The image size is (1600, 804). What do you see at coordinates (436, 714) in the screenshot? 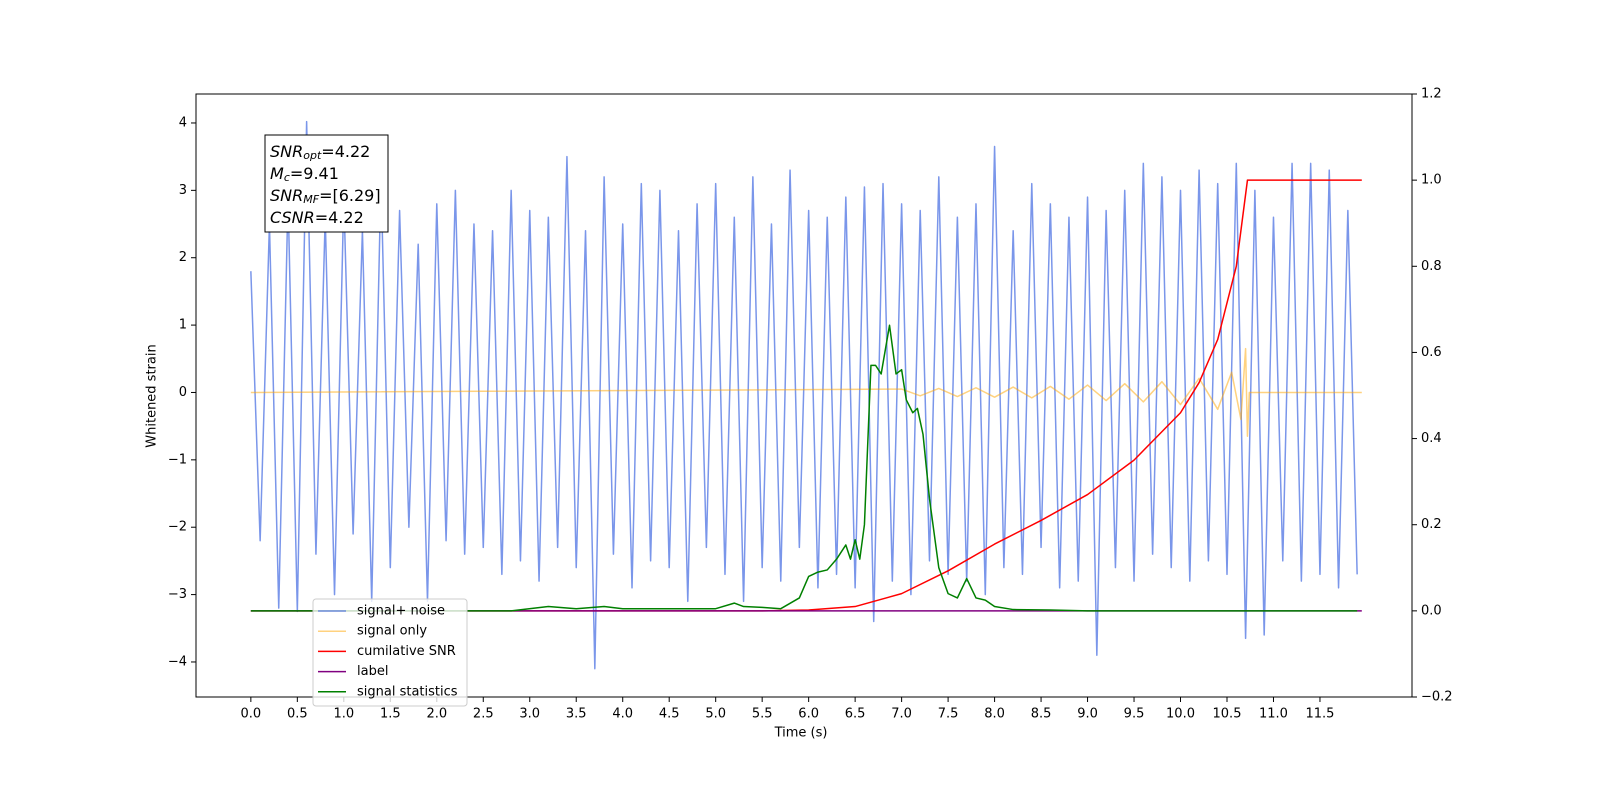
I see `x-tick-label: 2.0` at bounding box center [436, 714].